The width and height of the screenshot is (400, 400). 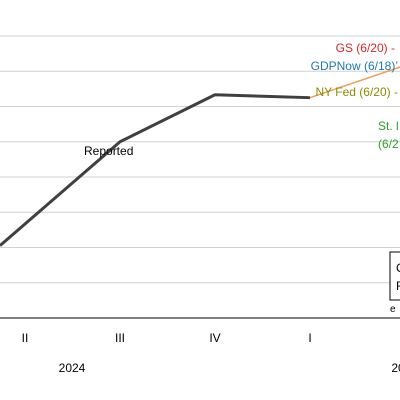 What do you see at coordinates (394, 276) in the screenshot?
I see `legend-box` at bounding box center [394, 276].